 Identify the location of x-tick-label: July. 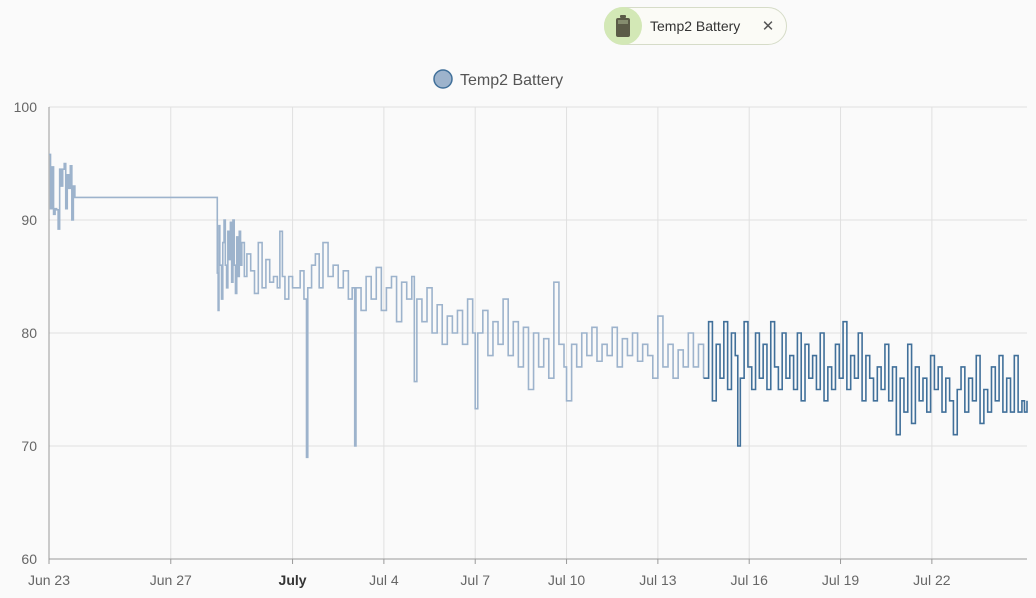
(293, 580).